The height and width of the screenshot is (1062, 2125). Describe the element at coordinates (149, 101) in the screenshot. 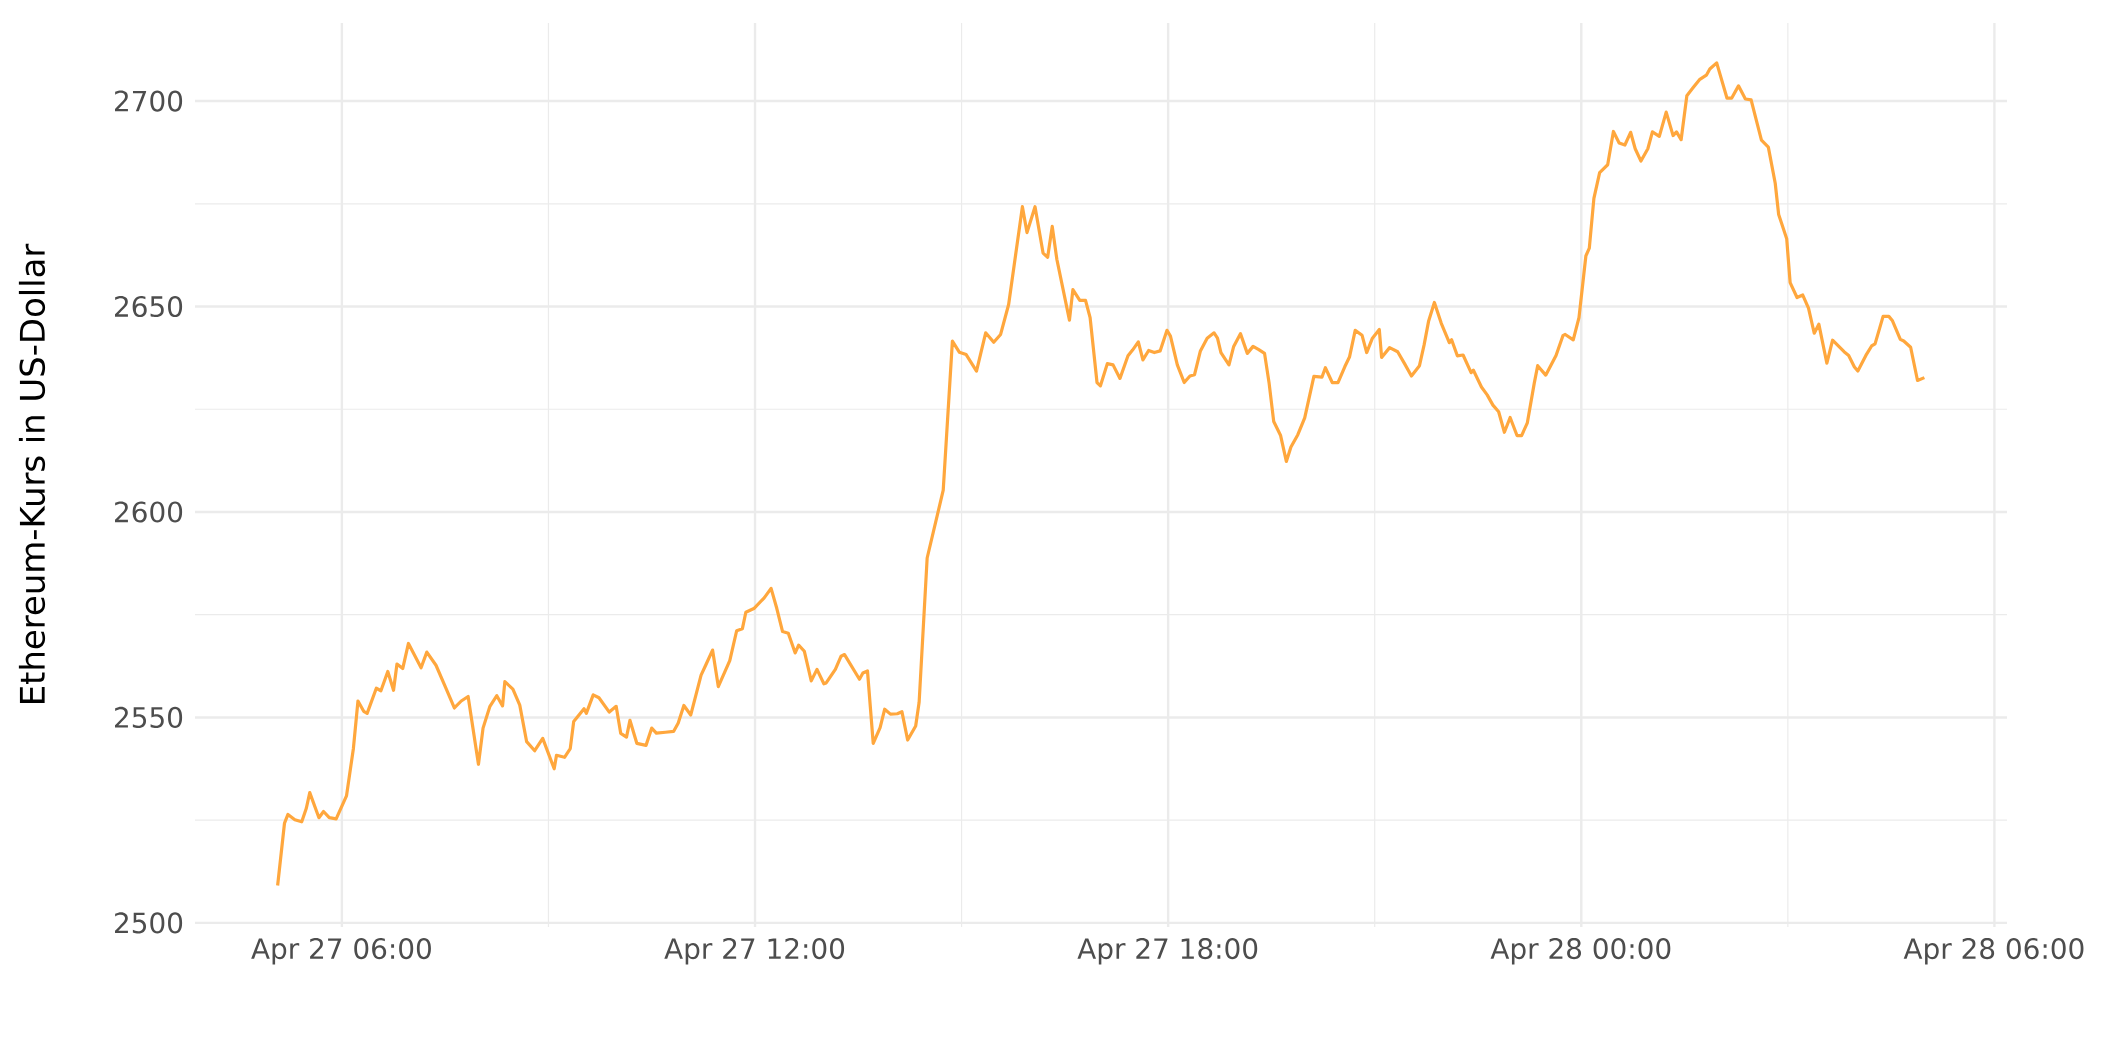

I see `y-tick-label: 2700` at that location.